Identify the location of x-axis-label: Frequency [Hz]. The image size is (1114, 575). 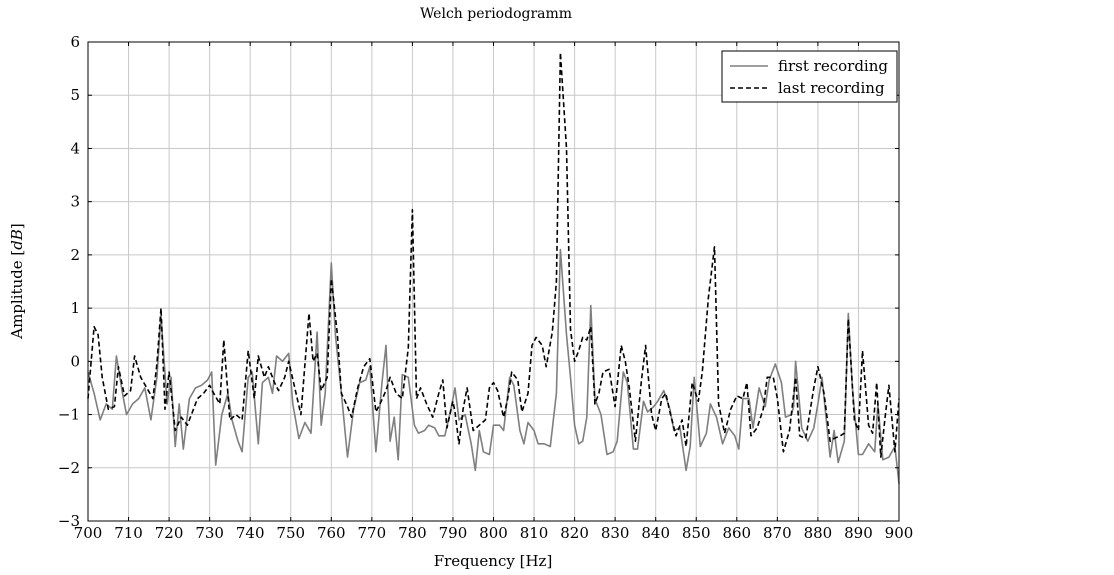
(493, 561).